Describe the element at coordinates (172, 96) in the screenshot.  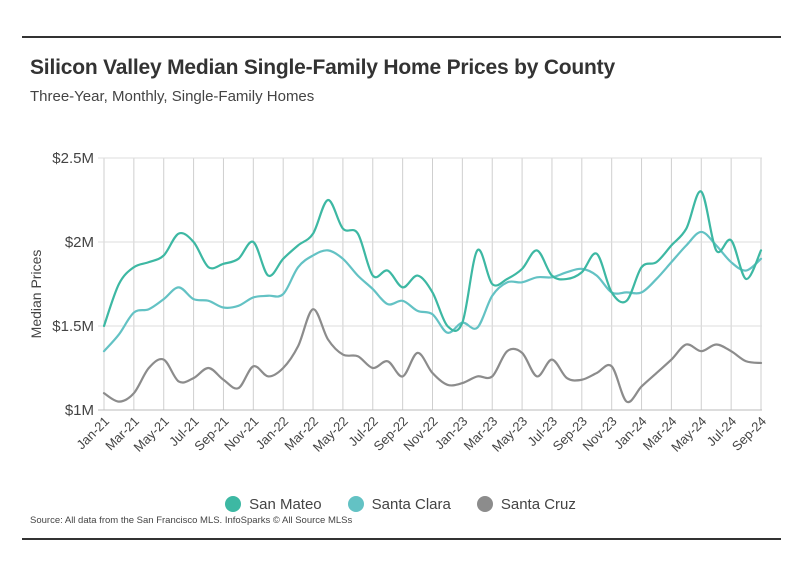
I see `chart-subtitle: Three-Year, Monthly, Single-Family Homes` at that location.